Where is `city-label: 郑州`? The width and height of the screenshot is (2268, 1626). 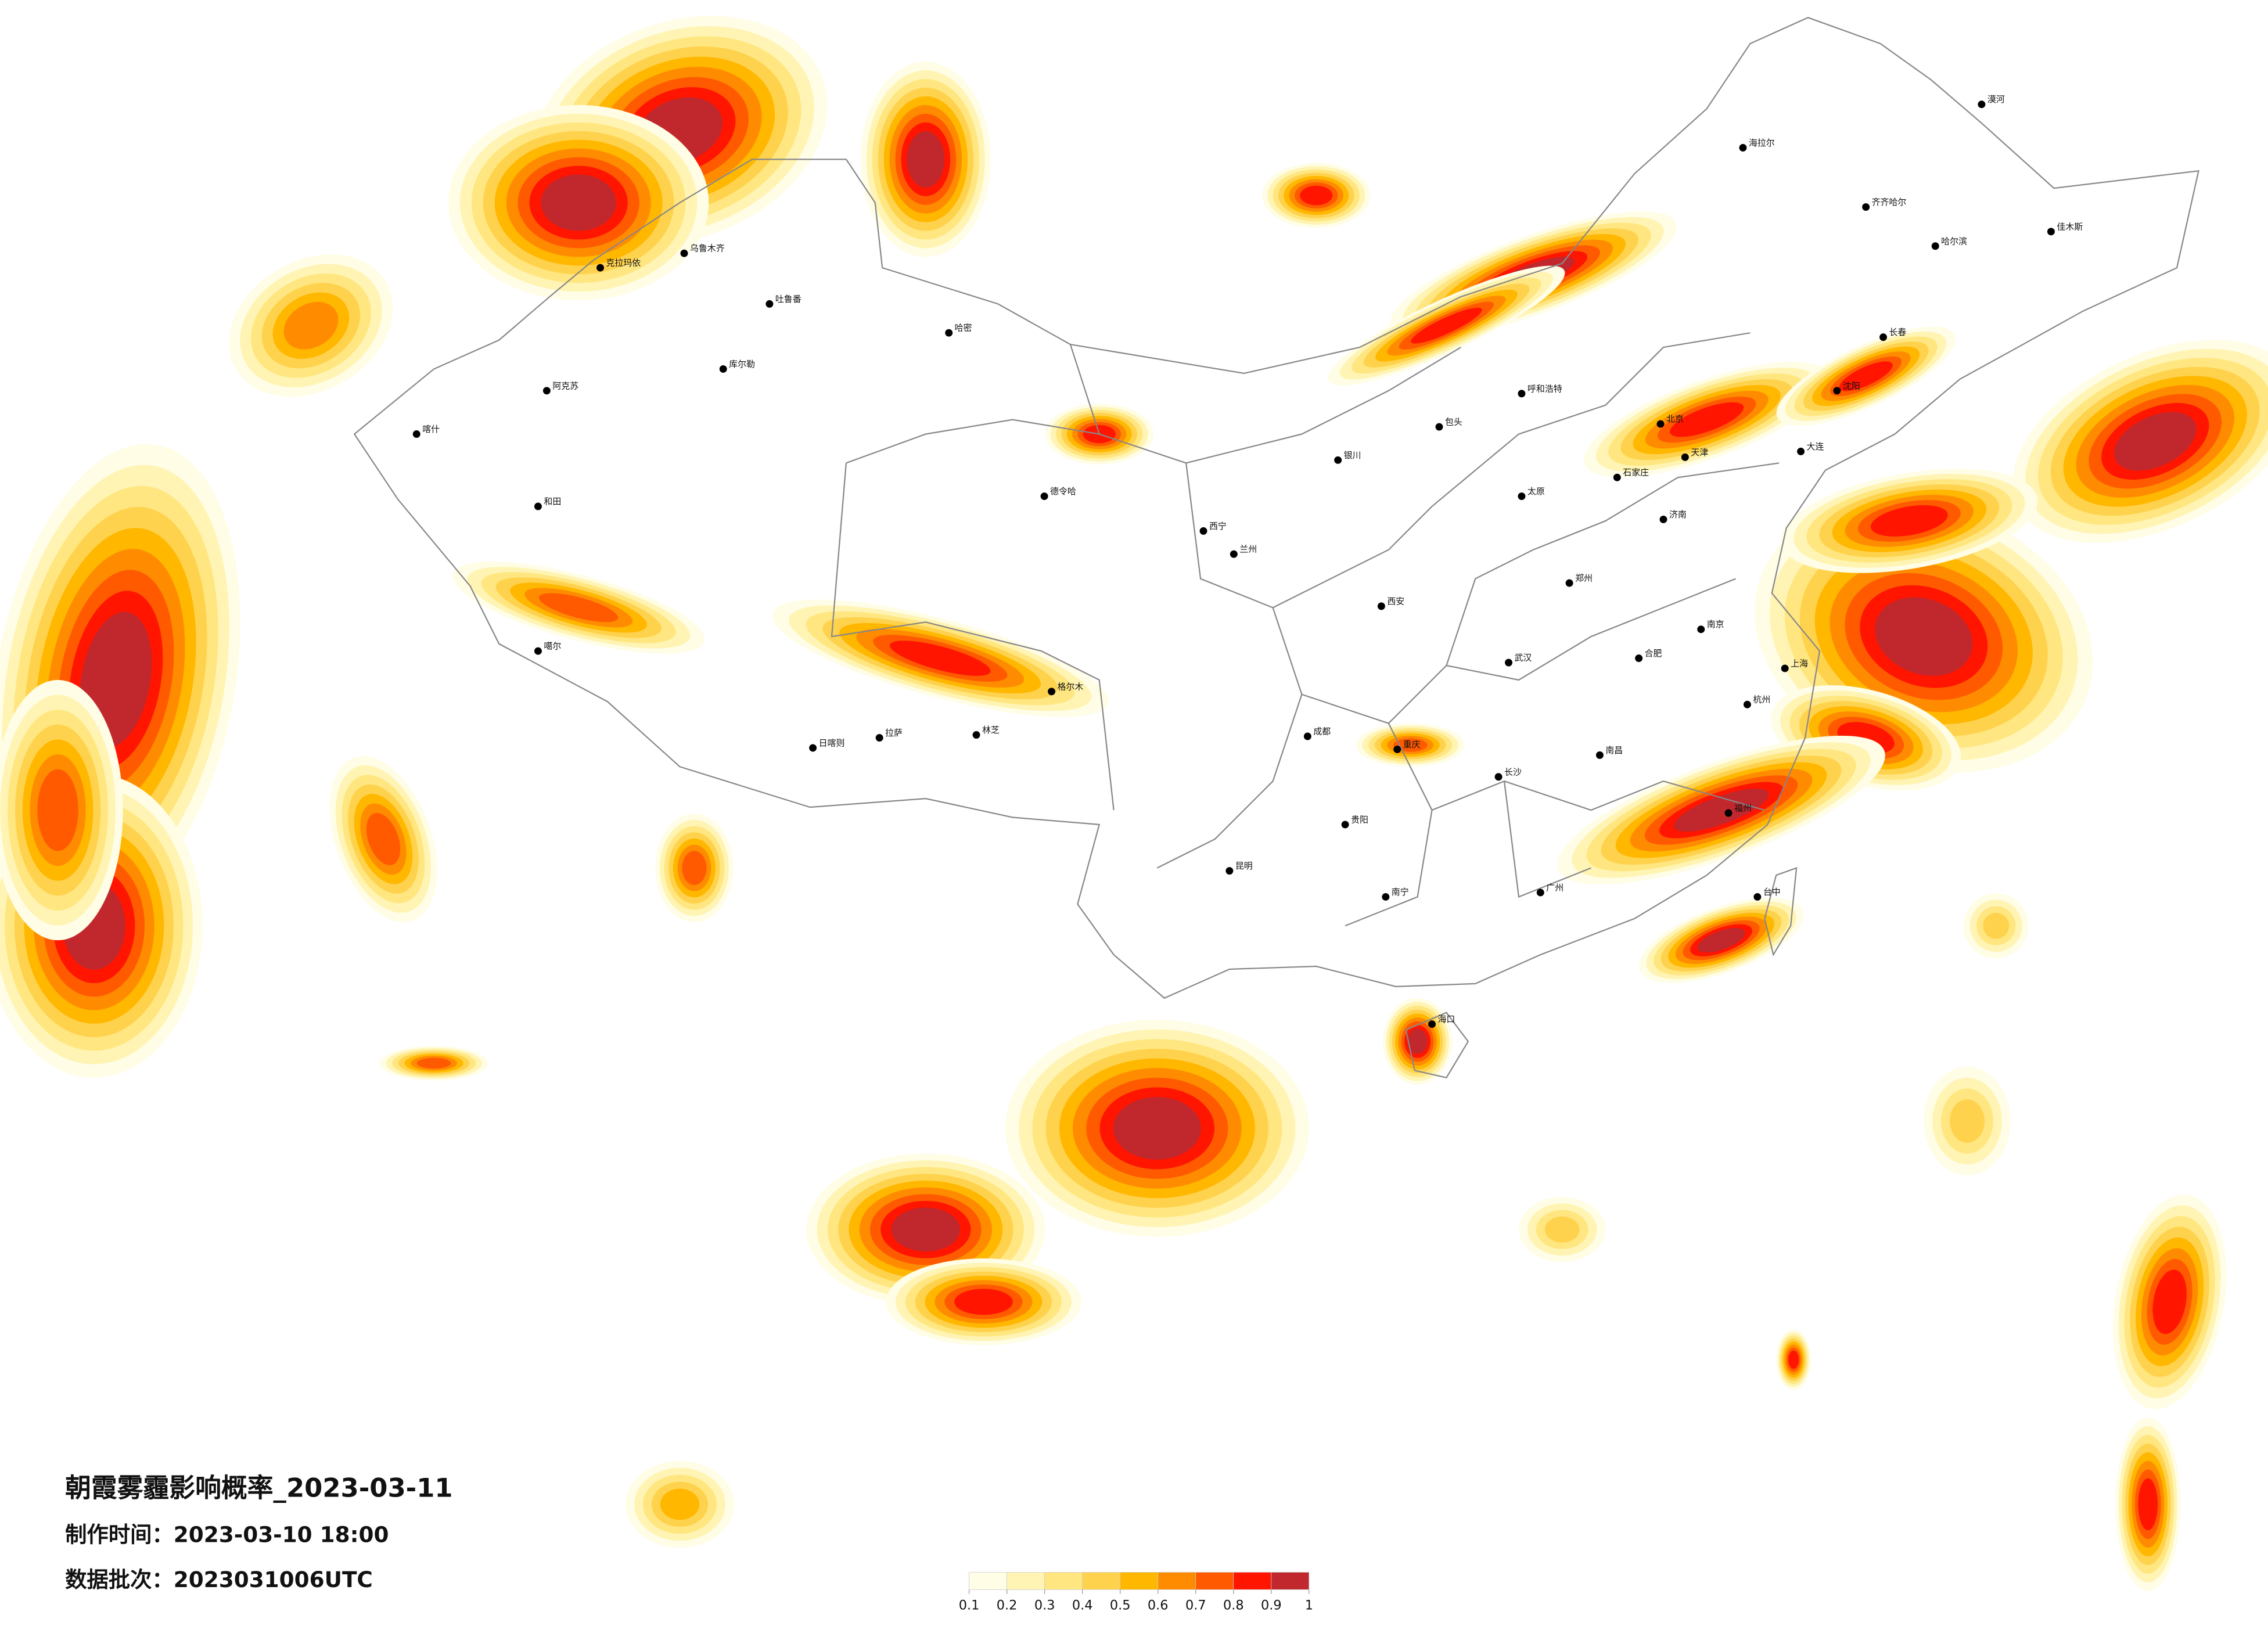
city-label: 郑州 is located at coordinates (1584, 578).